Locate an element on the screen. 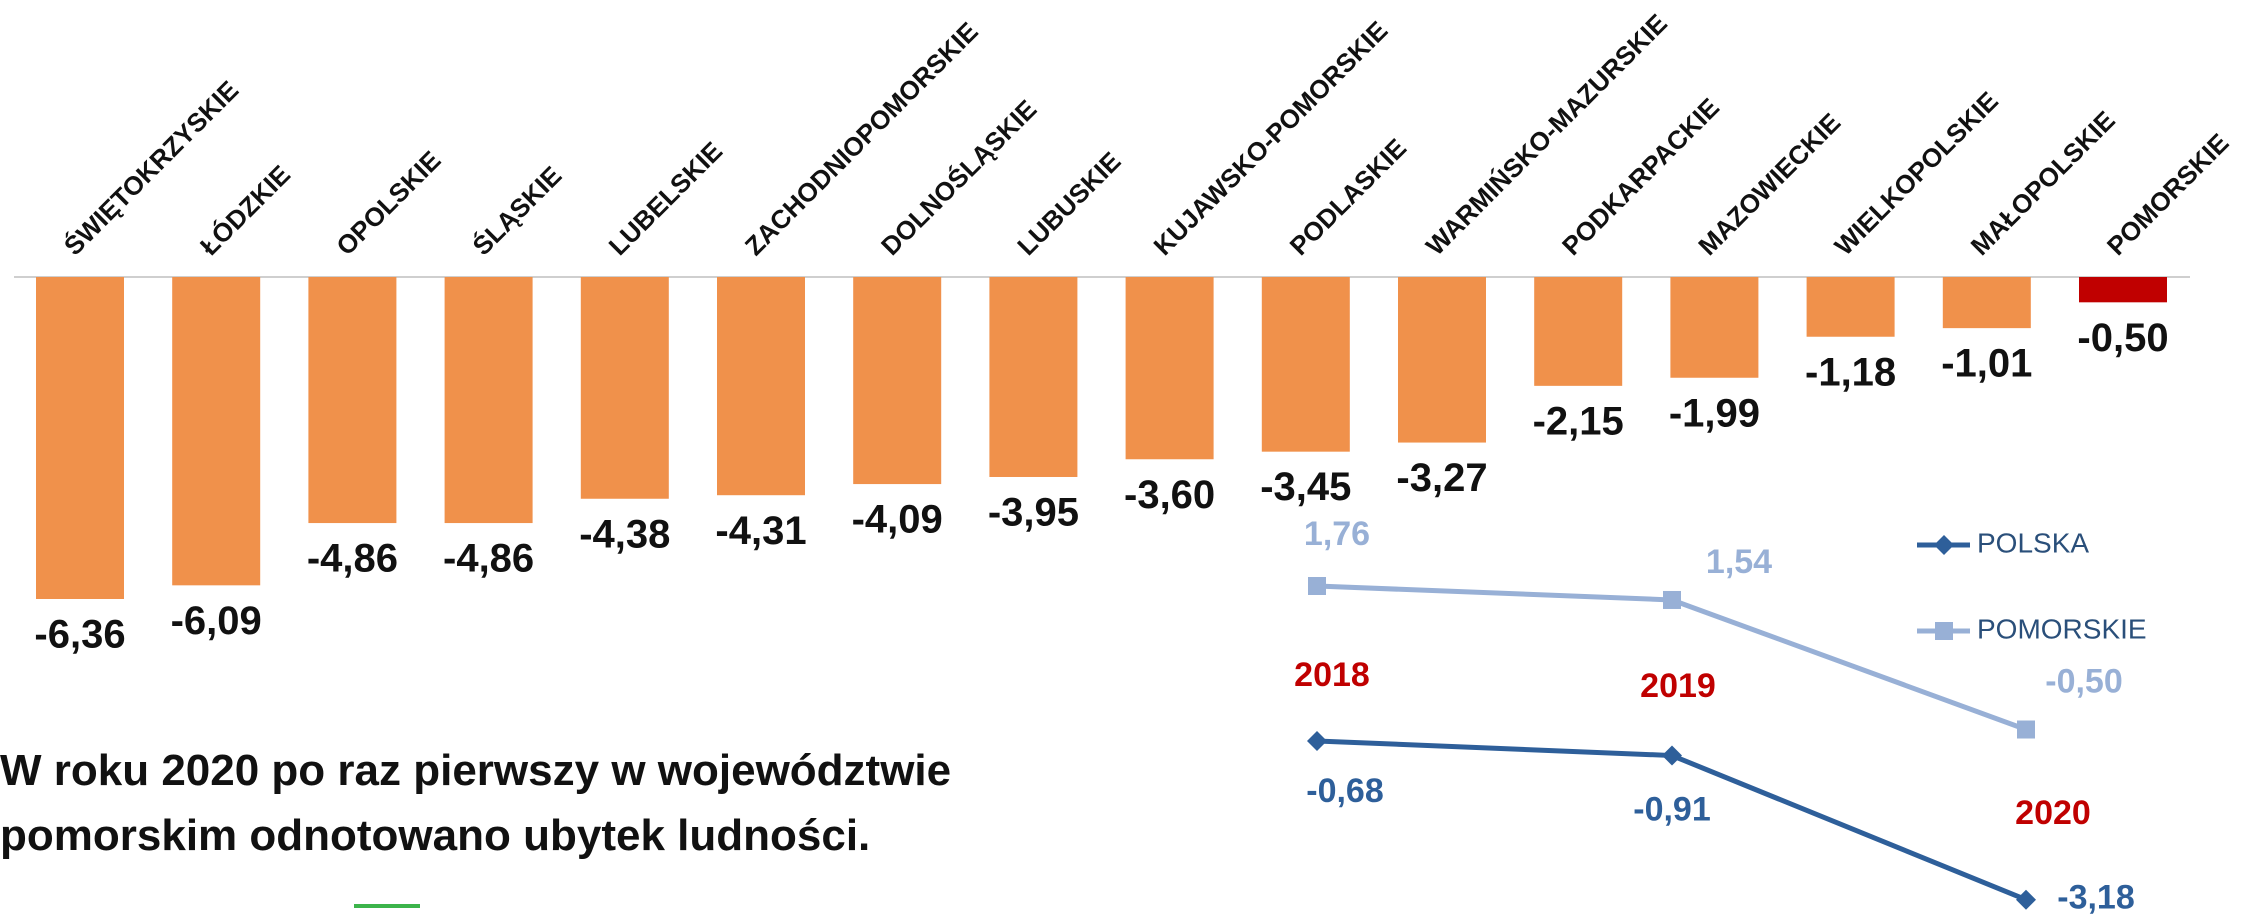 Image resolution: width=2252 pixels, height=921 pixels. value-label: -3,27 is located at coordinates (1441, 478).